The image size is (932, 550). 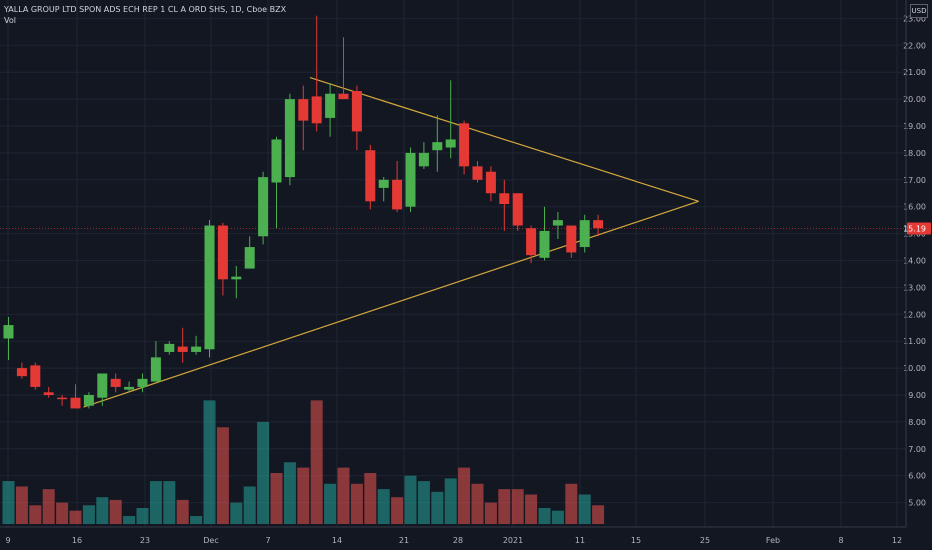 I want to click on volume-legend: Vol, so click(x=10, y=20).